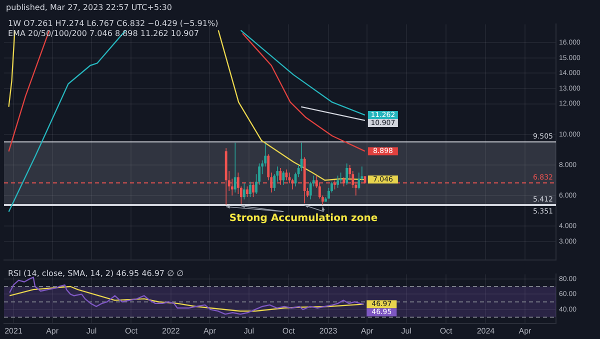 The height and width of the screenshot is (339, 600). Describe the element at coordinates (328, 331) in the screenshot. I see `x-tick-label: 2023` at that location.